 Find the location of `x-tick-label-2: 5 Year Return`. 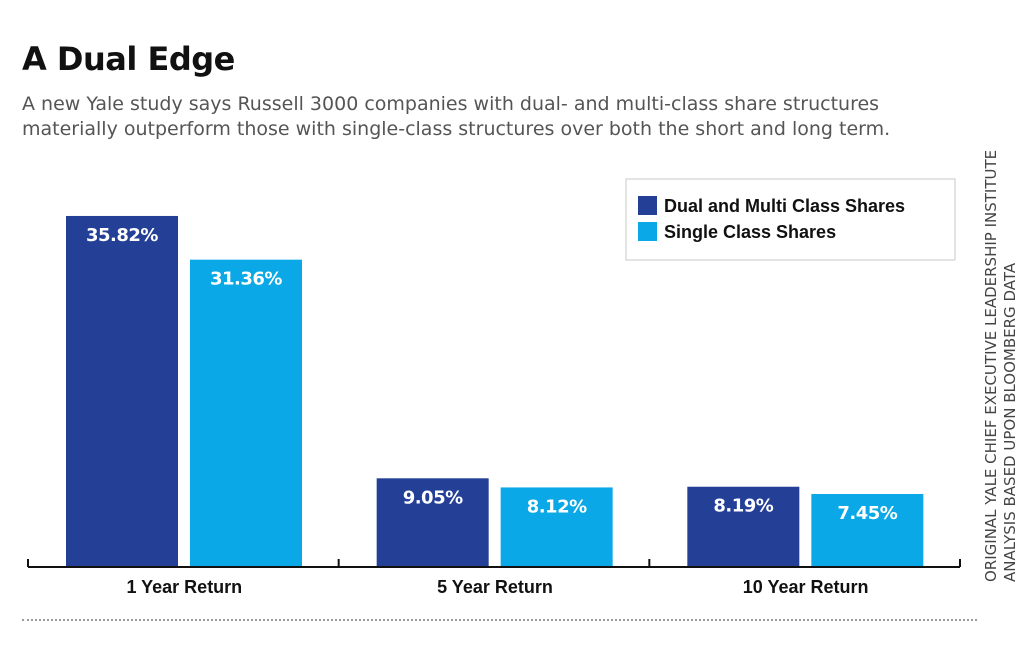

x-tick-label-2: 5 Year Return is located at coordinates (495, 587).